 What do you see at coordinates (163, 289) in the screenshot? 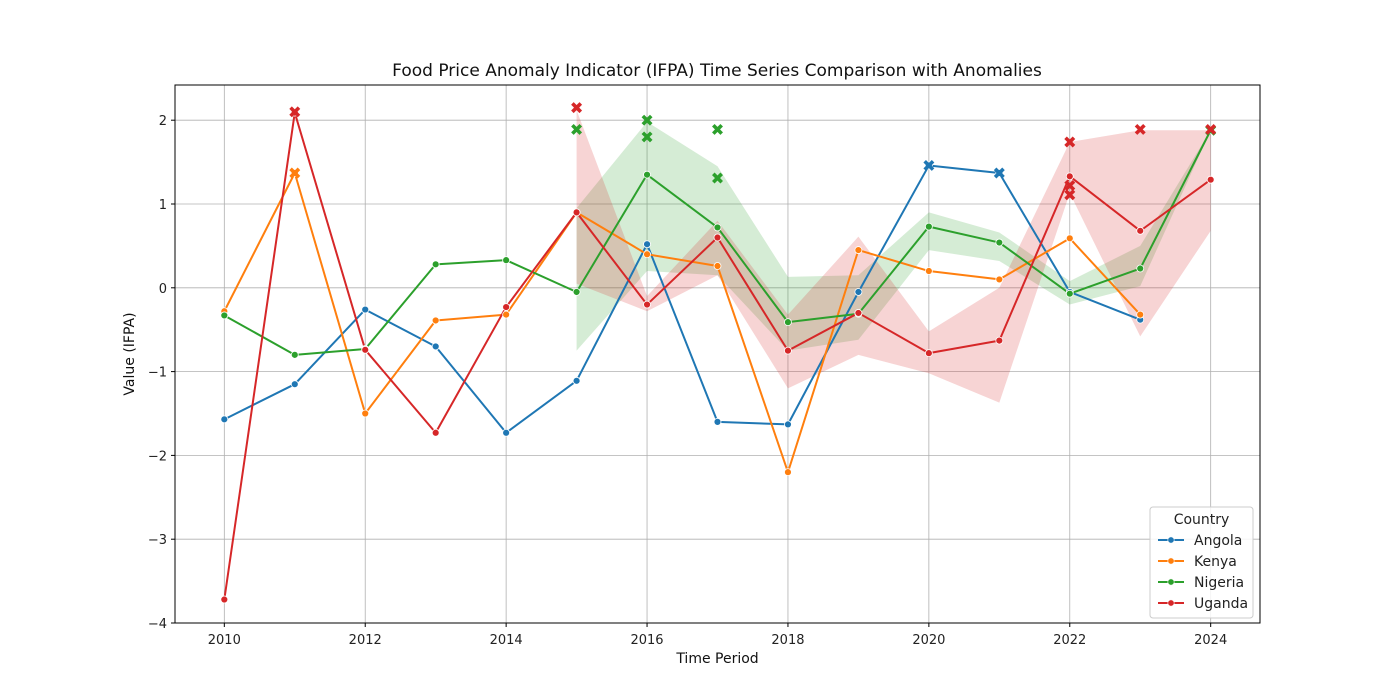
I see `y-tick-label: 0` at bounding box center [163, 289].